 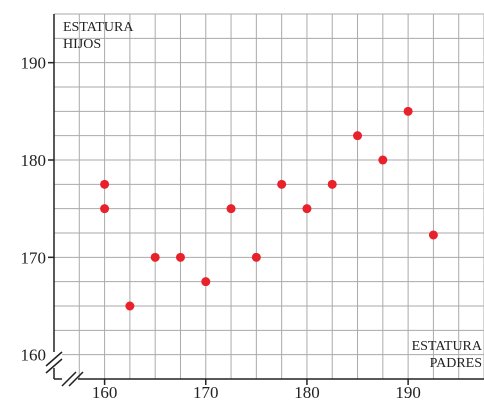 I want to click on x-axis-break-mark, so click(x=72, y=379).